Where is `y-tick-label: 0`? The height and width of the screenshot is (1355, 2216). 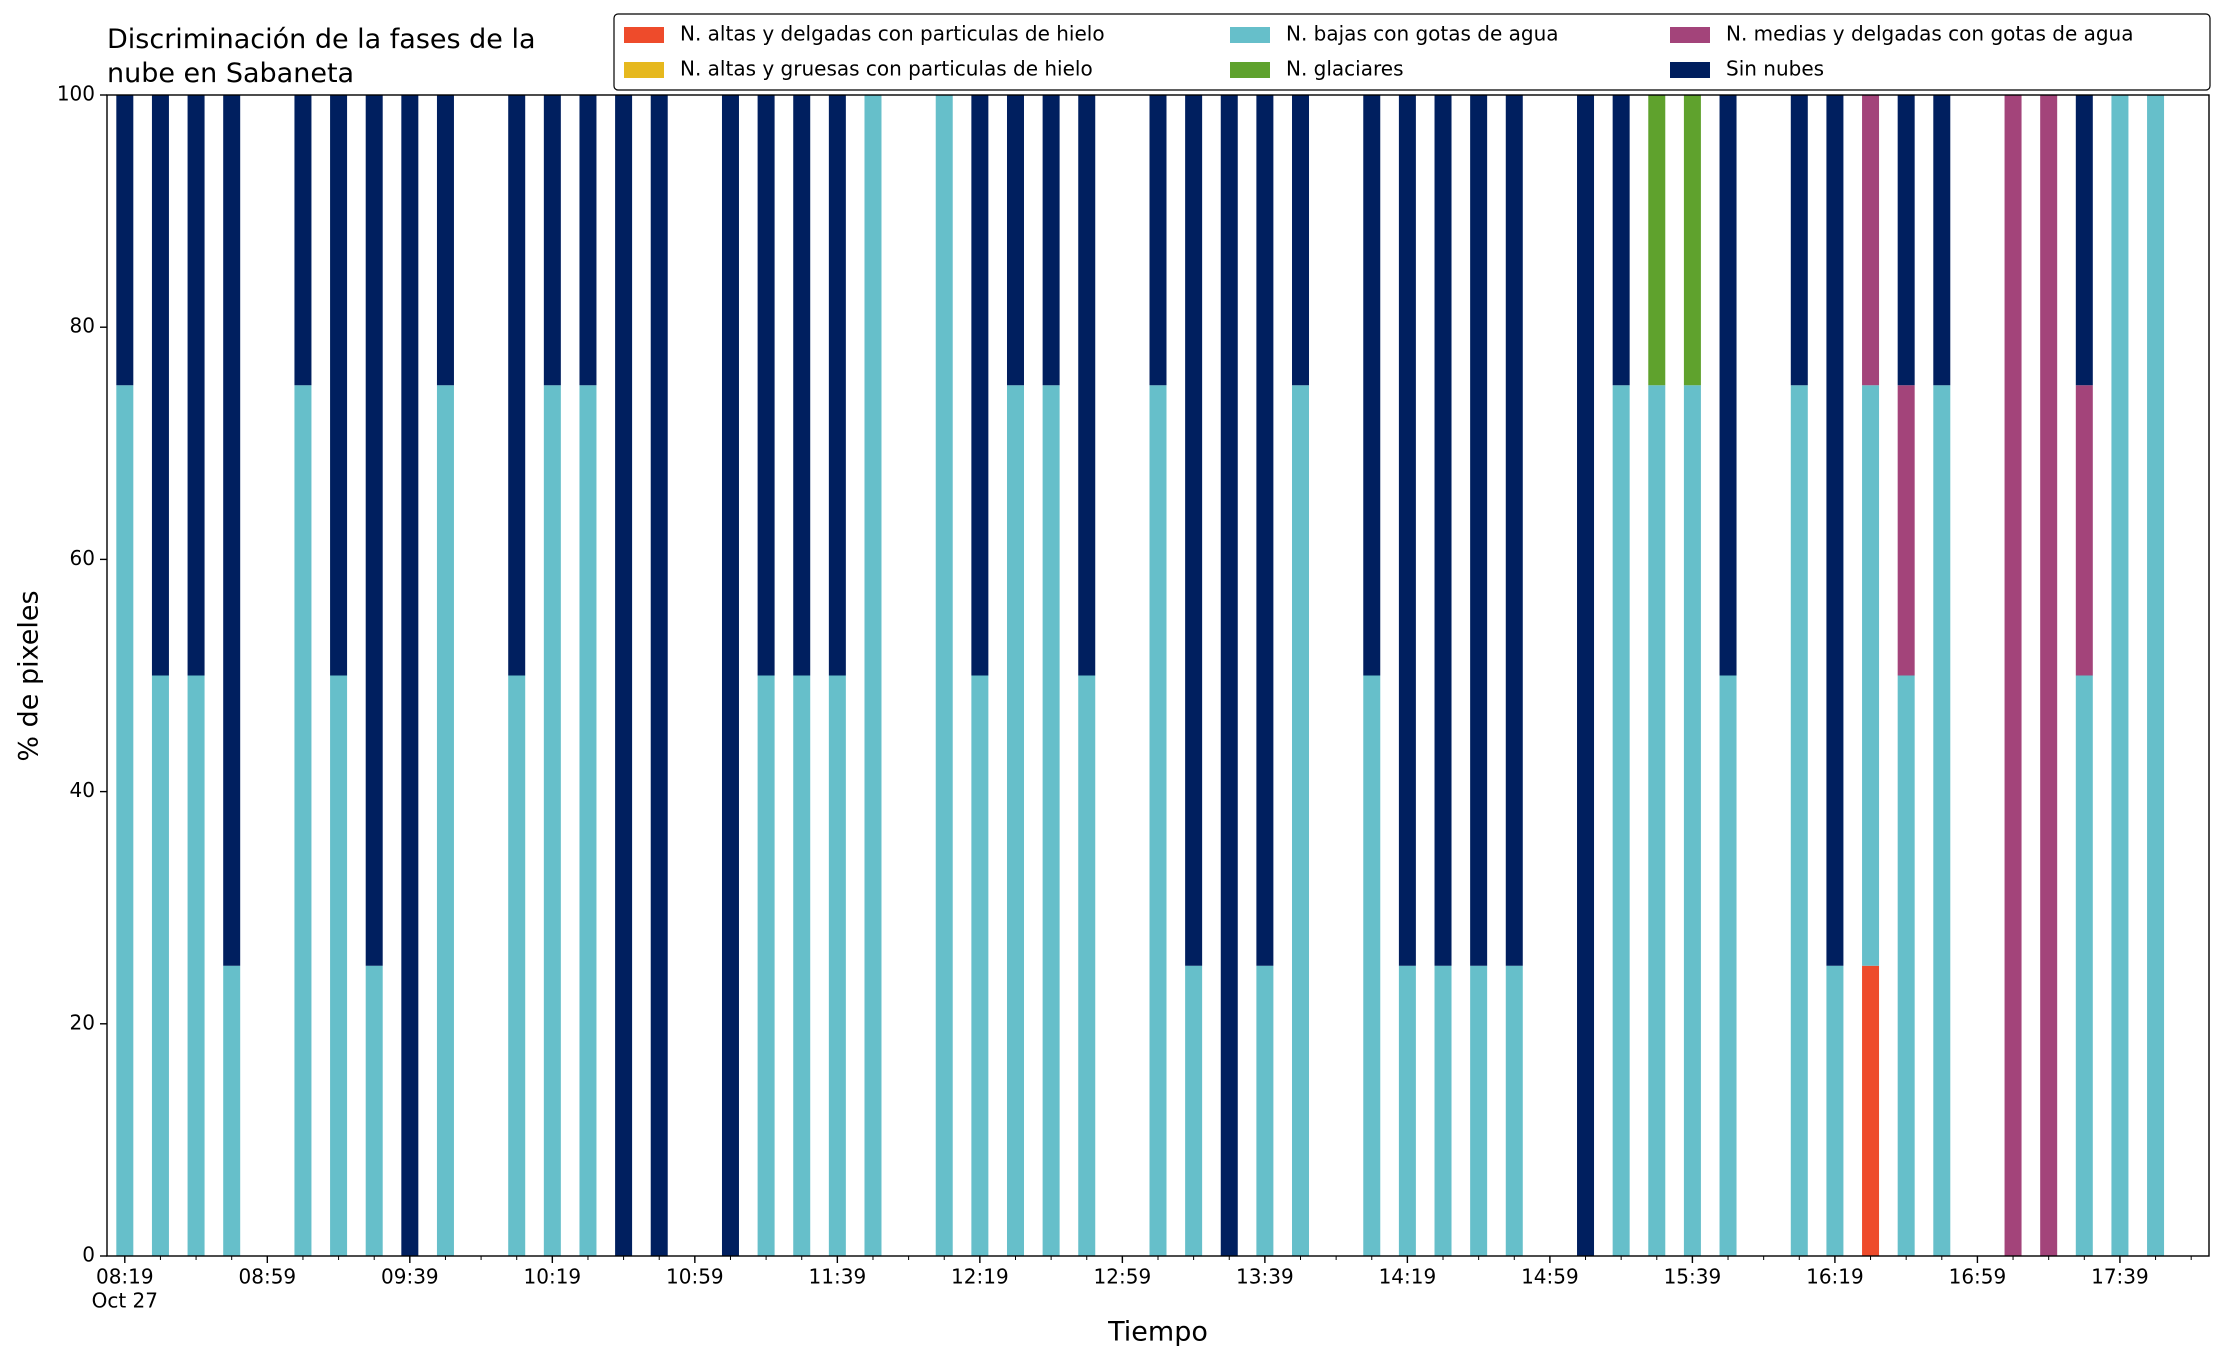 y-tick-label: 0 is located at coordinates (88, 1255).